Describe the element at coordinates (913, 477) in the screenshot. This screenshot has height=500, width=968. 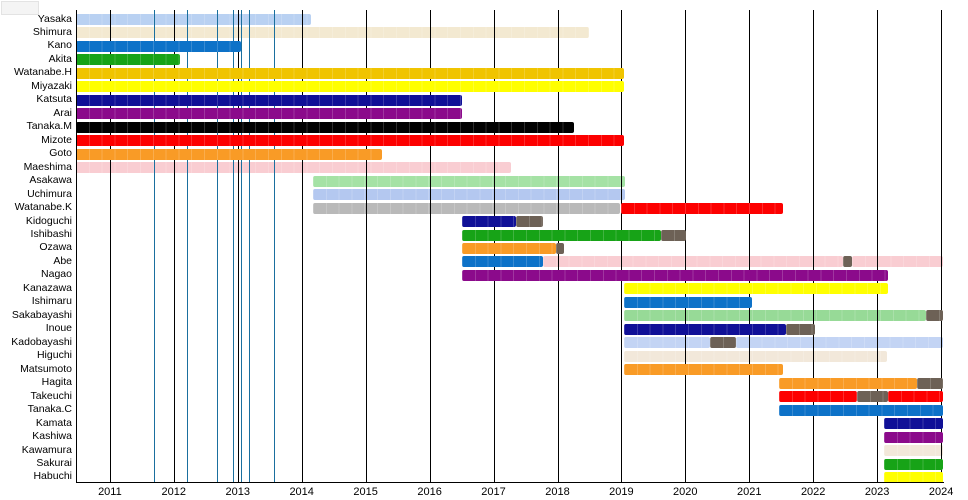
I see `bar-segment-habuchi` at that location.